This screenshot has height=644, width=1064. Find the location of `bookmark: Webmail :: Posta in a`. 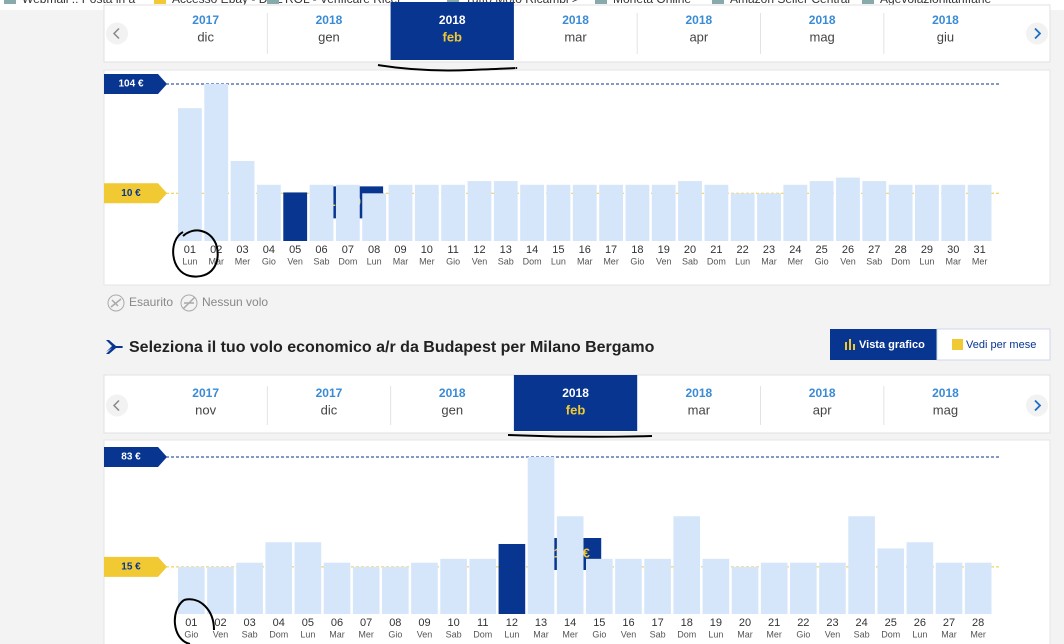

bookmark: Webmail :: Posta in a is located at coordinates (78, 3).